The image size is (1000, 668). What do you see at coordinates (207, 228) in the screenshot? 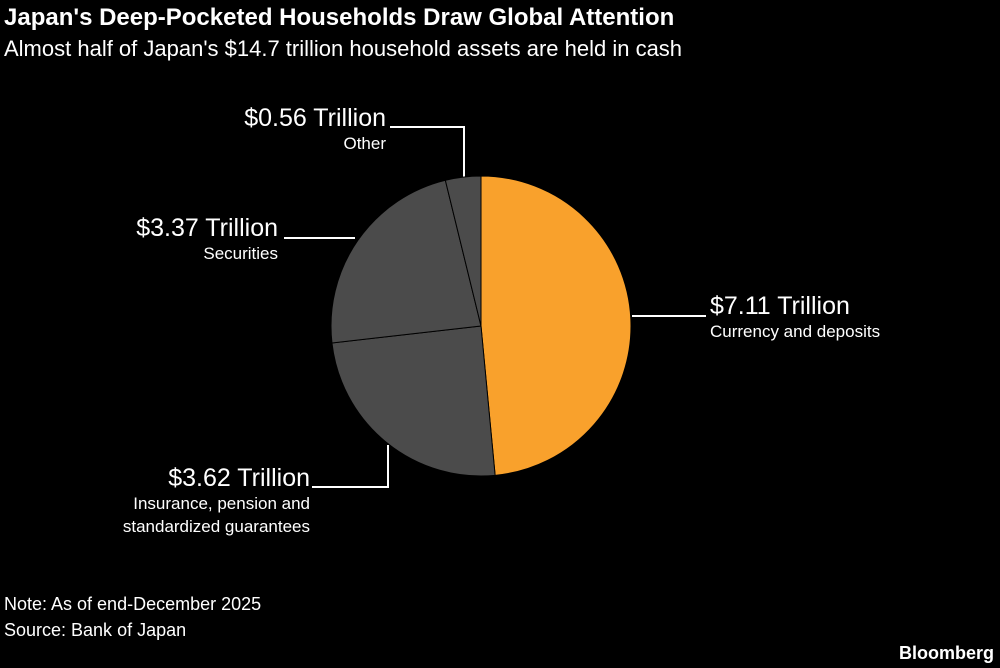
I see `value-label: $3.37 Trillion` at bounding box center [207, 228].